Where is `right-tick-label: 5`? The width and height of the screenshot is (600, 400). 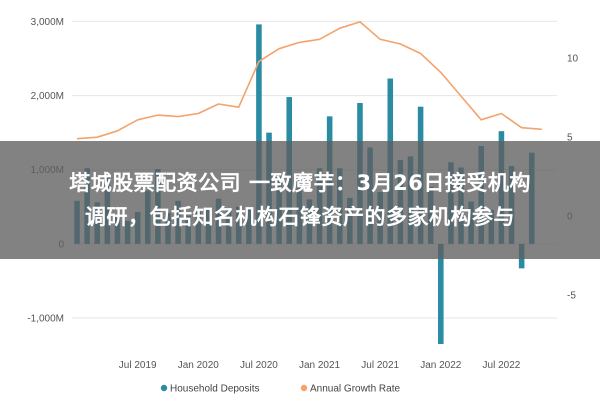
right-tick-label: 5 is located at coordinates (570, 138).